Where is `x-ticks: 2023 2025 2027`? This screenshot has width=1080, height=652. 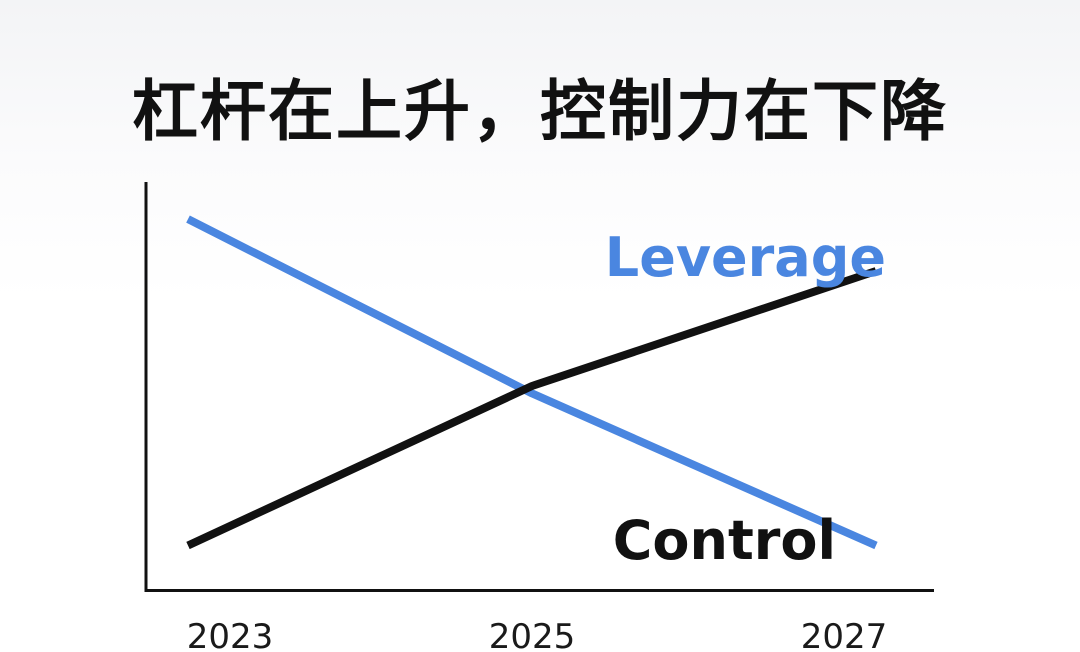 x-ticks: 2023 2025 2027 is located at coordinates (537, 634).